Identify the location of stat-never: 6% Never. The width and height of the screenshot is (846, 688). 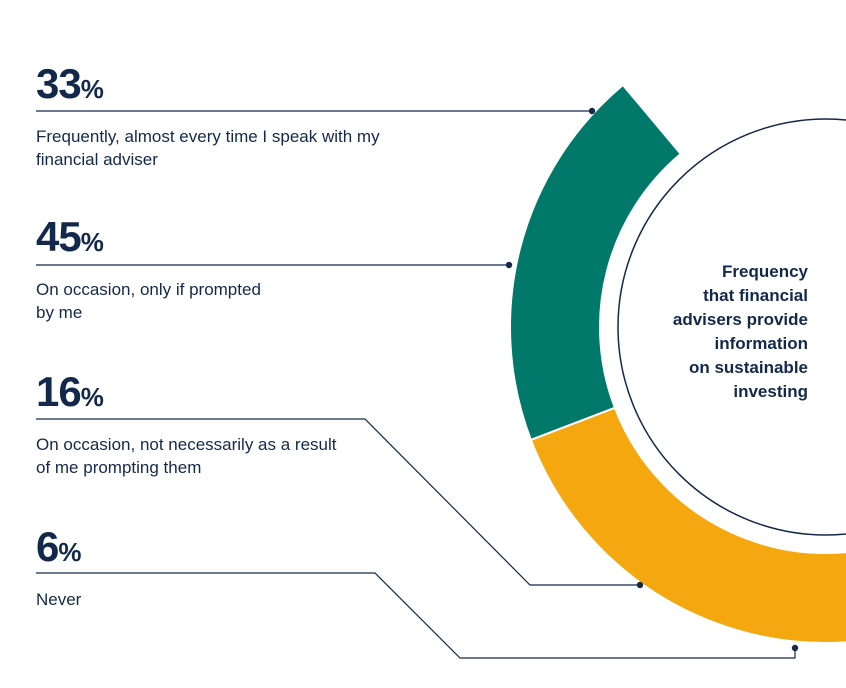
(216, 568).